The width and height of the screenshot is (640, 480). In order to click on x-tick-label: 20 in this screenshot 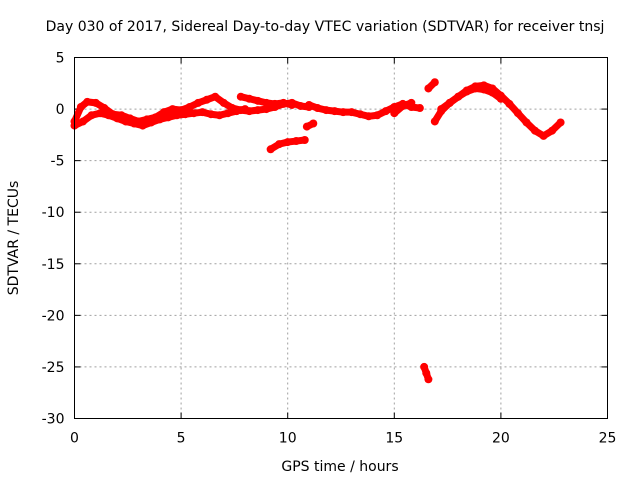, I will do `click(501, 439)`.